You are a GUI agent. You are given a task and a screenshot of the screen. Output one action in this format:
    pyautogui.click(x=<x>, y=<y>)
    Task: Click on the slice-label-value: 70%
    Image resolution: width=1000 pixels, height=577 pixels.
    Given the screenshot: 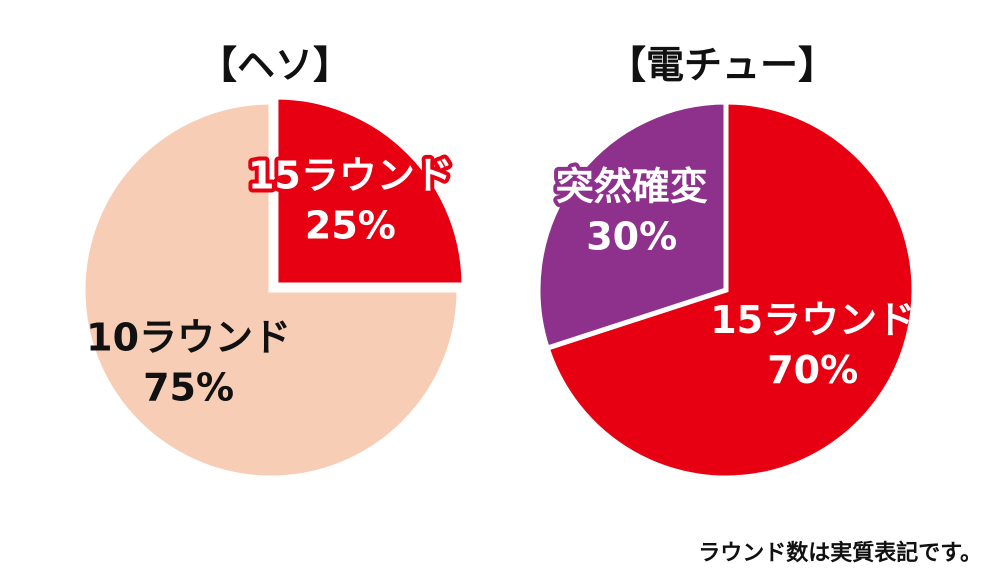 What is the action you would take?
    pyautogui.click(x=812, y=370)
    